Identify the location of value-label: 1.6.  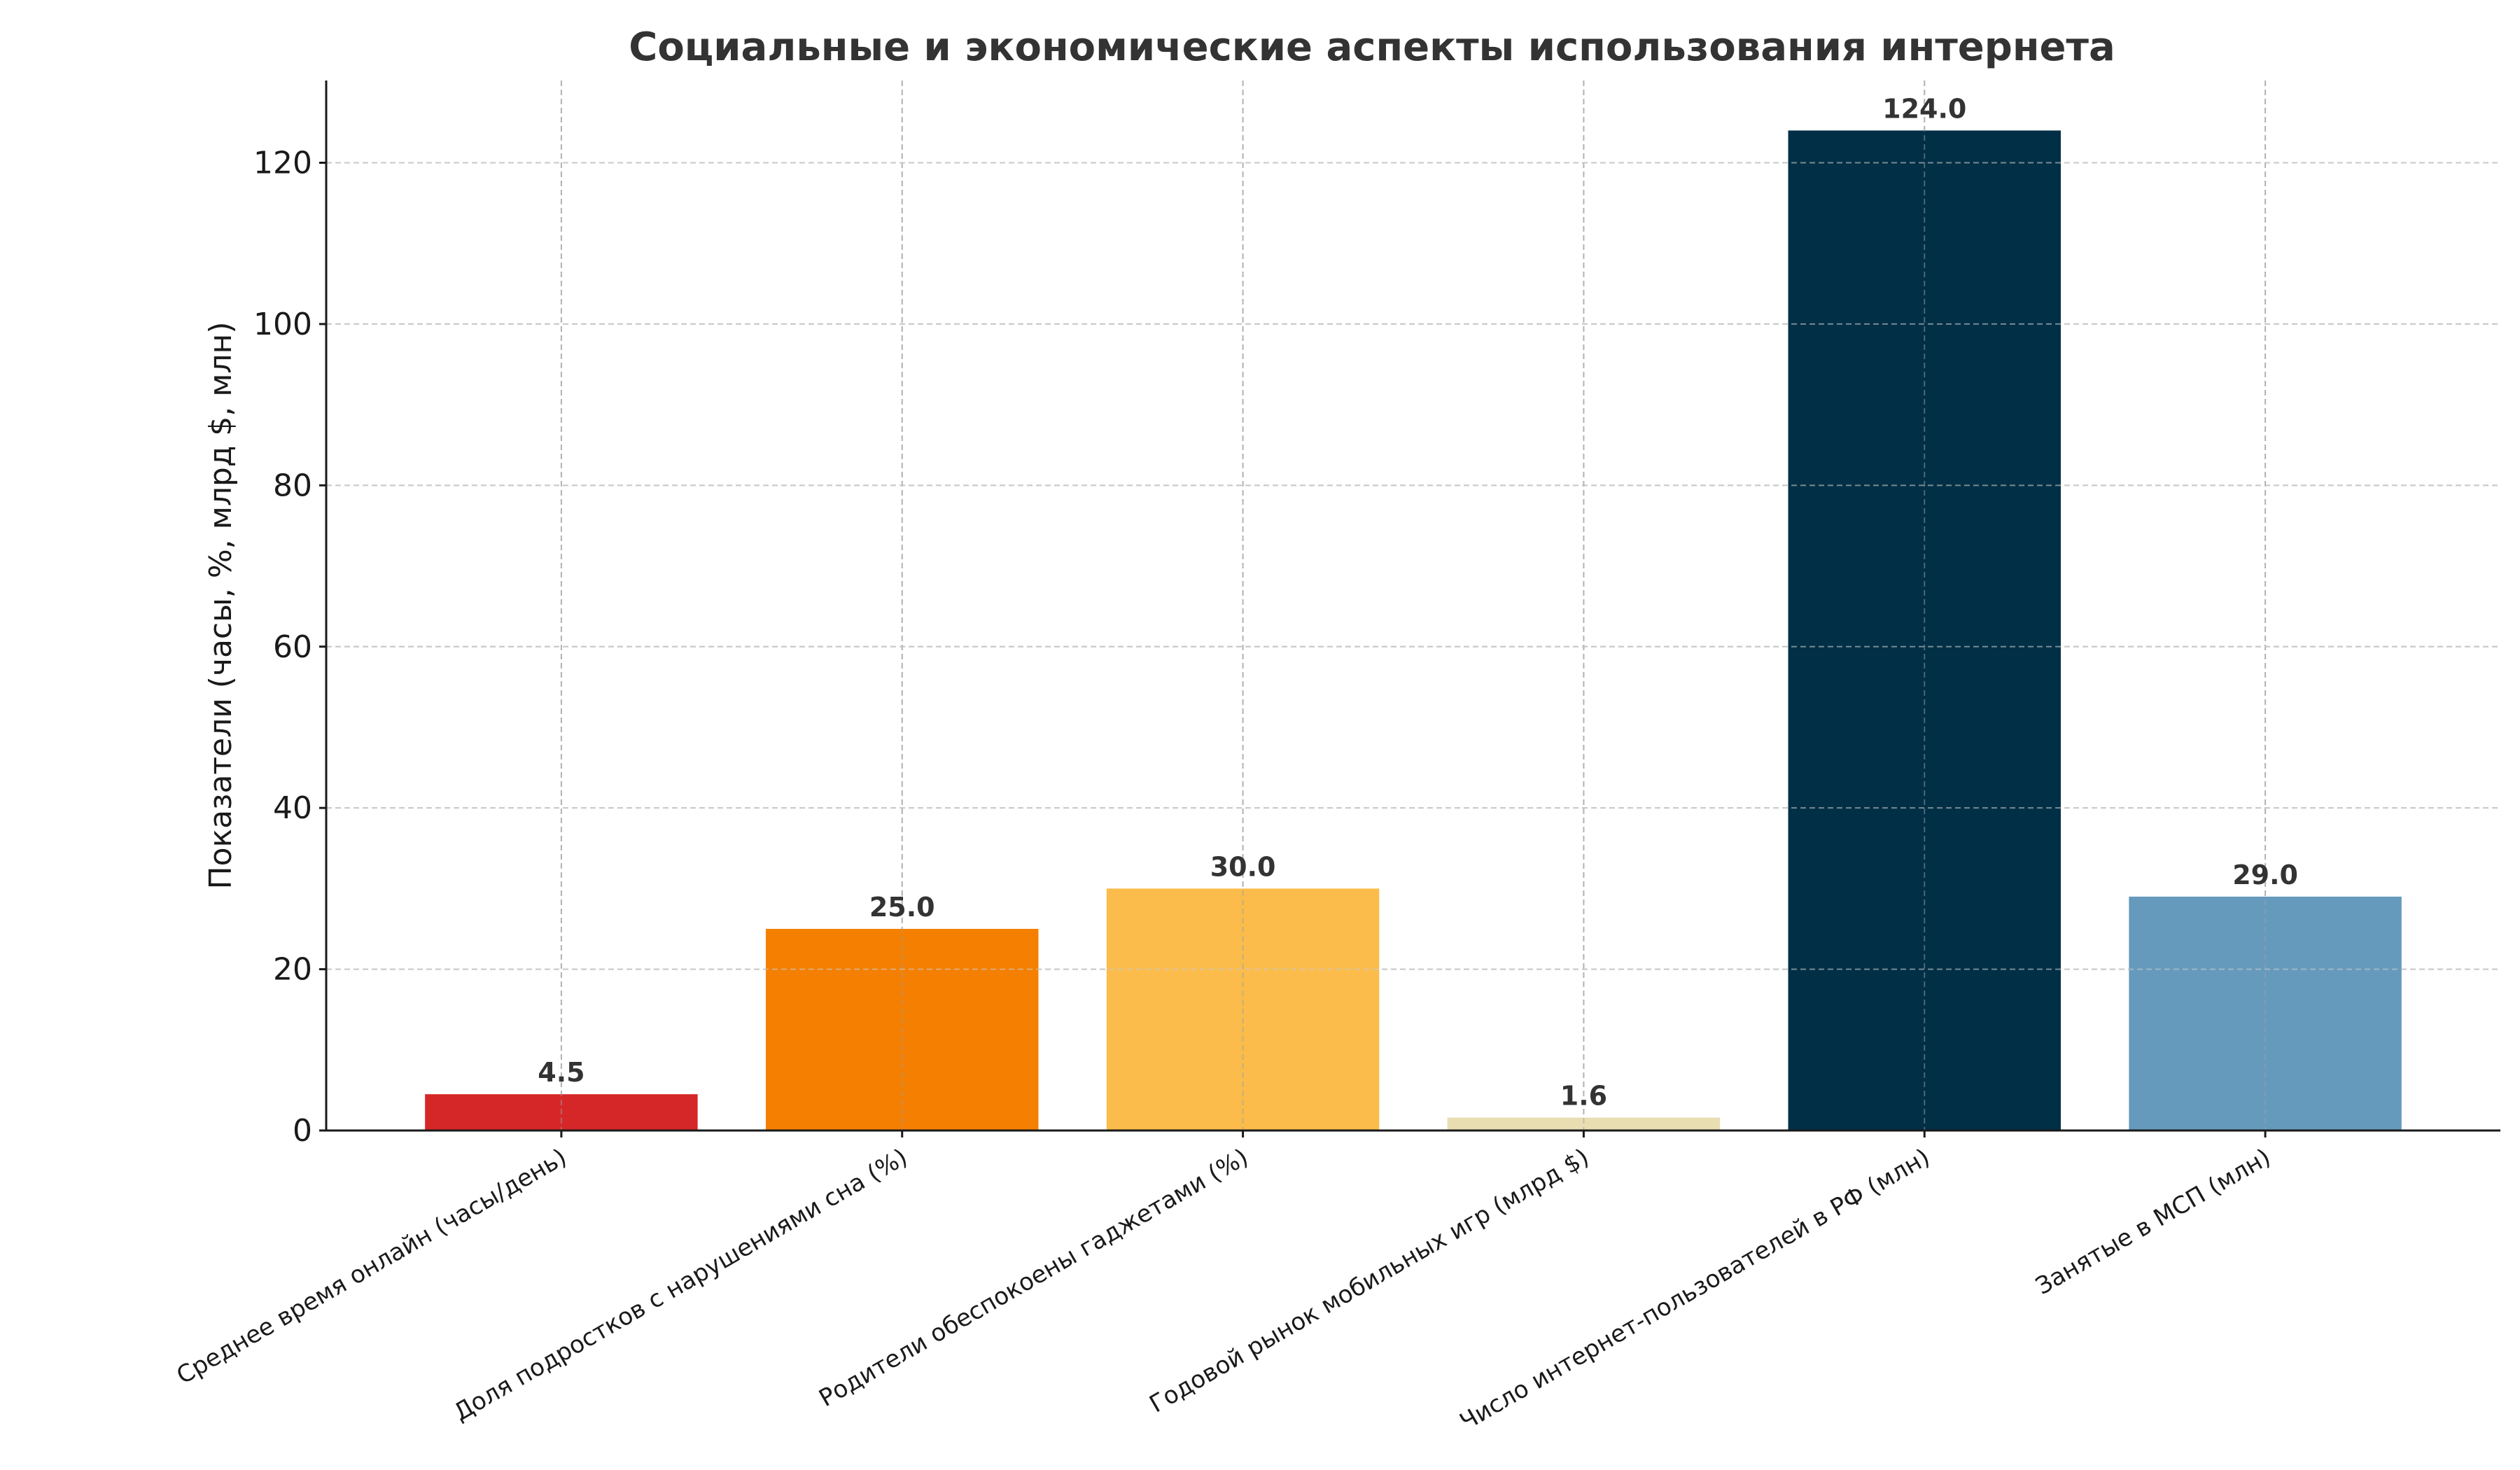
(1583, 1096).